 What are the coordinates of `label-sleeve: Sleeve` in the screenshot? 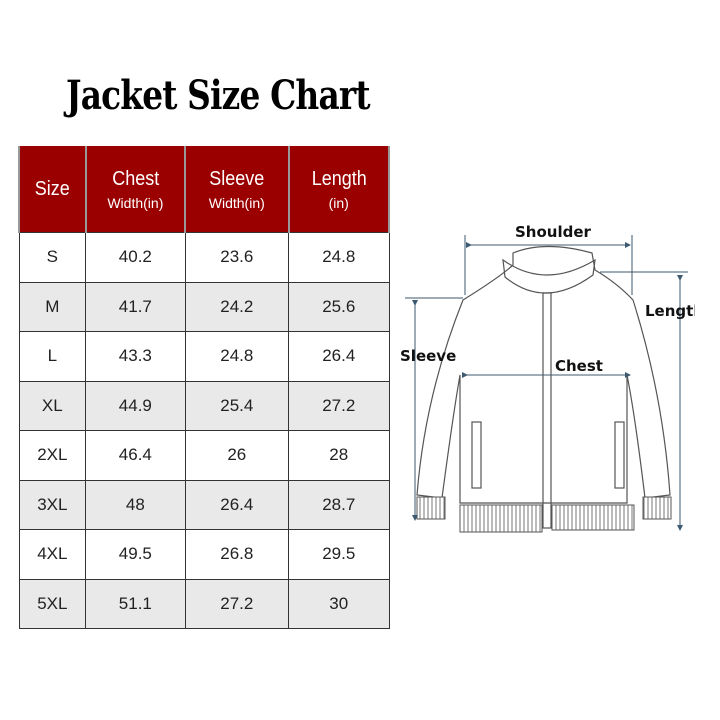 It's located at (428, 356).